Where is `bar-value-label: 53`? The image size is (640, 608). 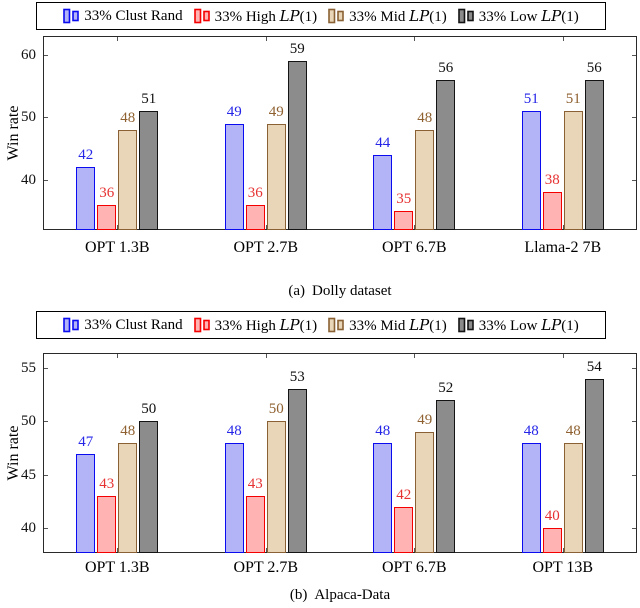 bar-value-label: 53 is located at coordinates (297, 377).